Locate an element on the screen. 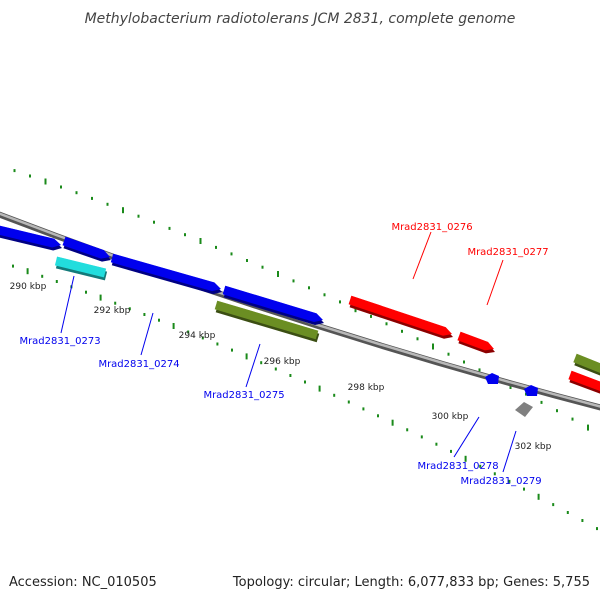  gene-label: Mrad2831_0273 is located at coordinates (59, 341).